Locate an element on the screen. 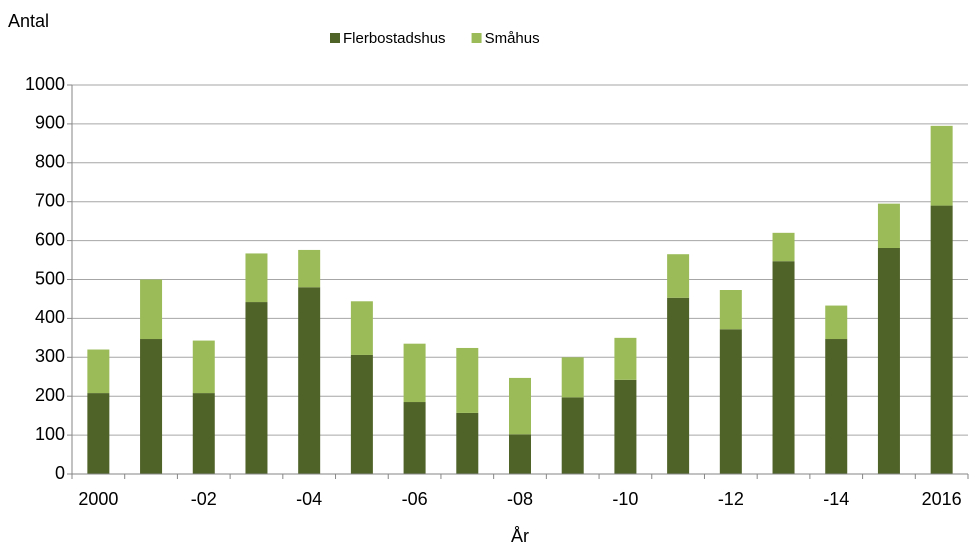 The width and height of the screenshot is (978, 546). x-tick-label: -02 is located at coordinates (204, 499).